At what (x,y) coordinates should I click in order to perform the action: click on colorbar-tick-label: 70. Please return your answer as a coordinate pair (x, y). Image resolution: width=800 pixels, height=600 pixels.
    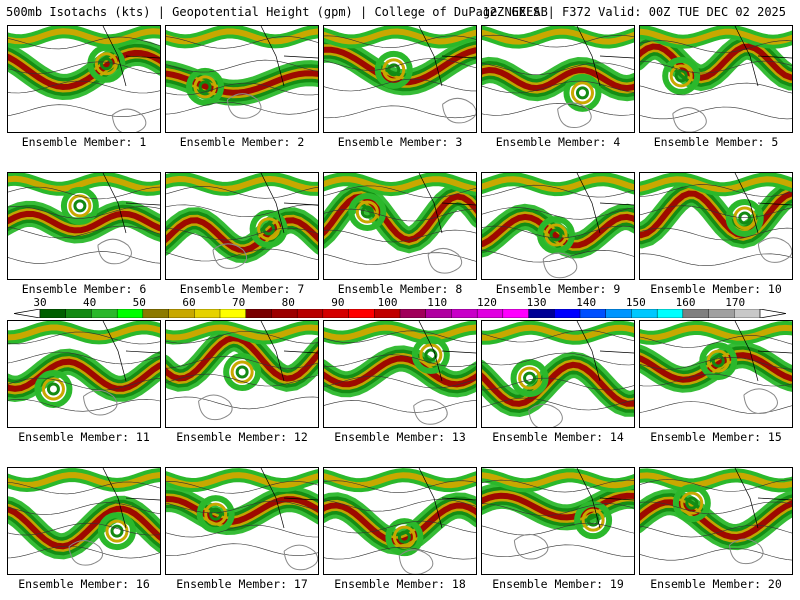
    Looking at the image, I should click on (238, 302).